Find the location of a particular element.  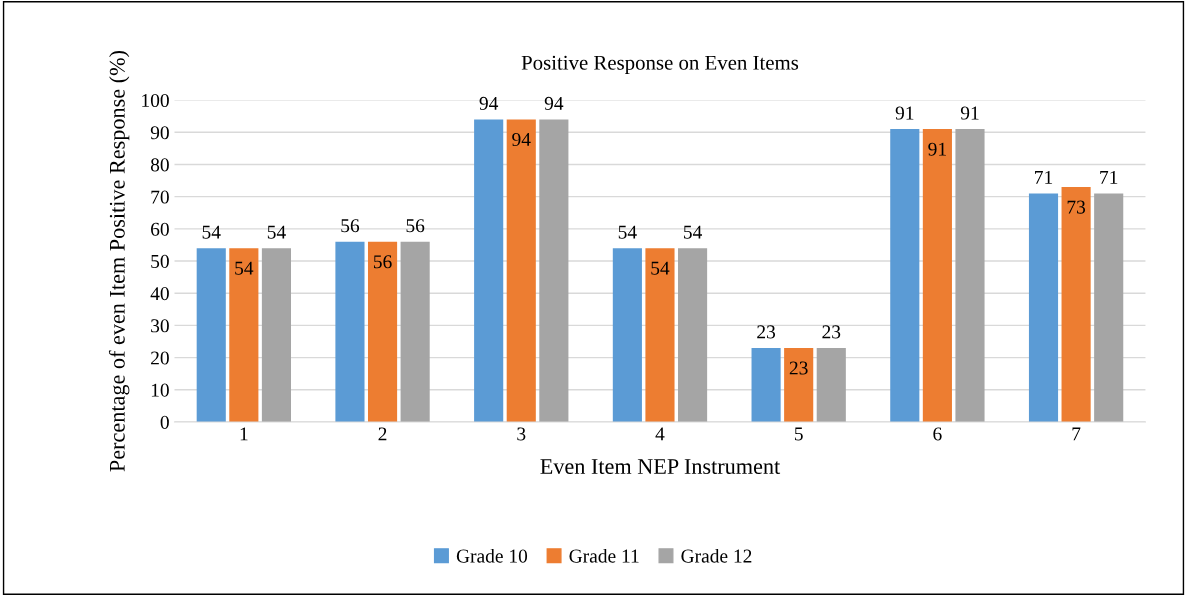

x-tick-label: 5 is located at coordinates (798, 434).